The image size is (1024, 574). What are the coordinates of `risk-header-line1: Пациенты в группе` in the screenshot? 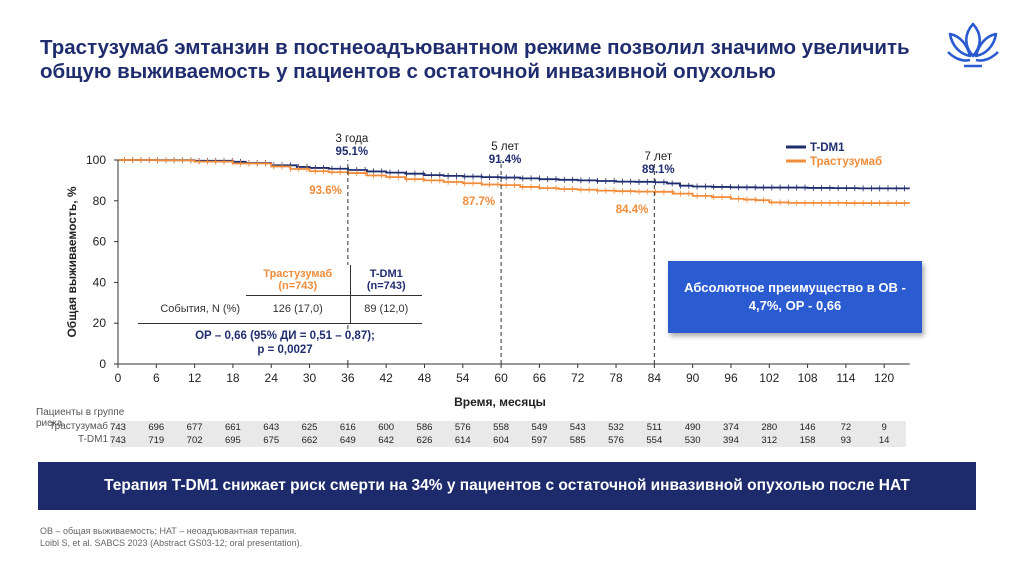 It's located at (80, 412).